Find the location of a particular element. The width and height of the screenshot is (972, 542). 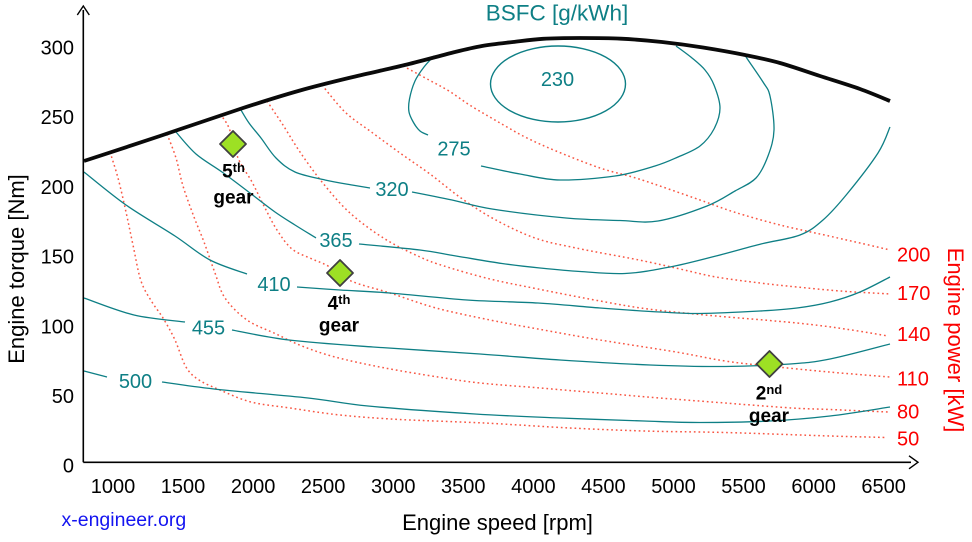

svg-text: 250 is located at coordinates (57, 118).